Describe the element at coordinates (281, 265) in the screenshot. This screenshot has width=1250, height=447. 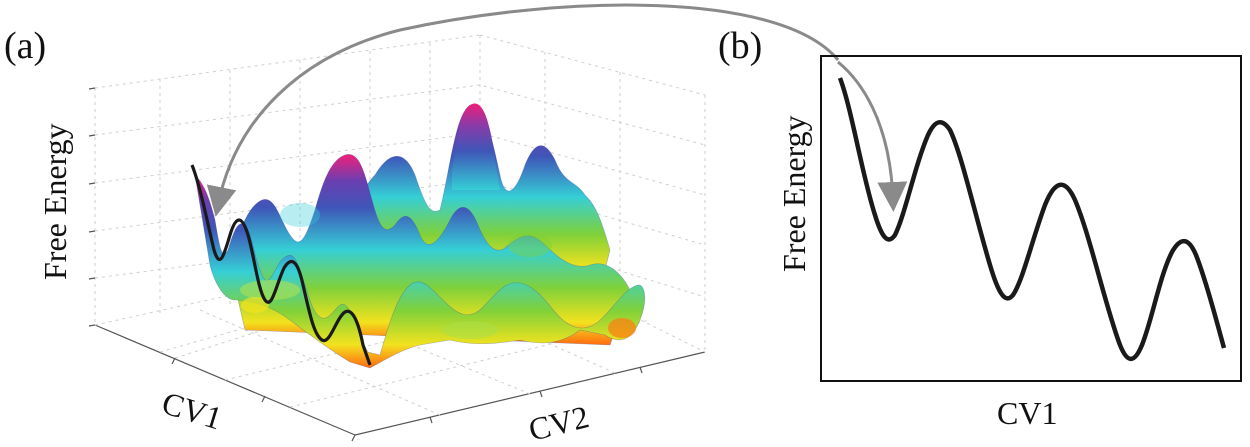
I see `surface-cv1-curve` at that location.